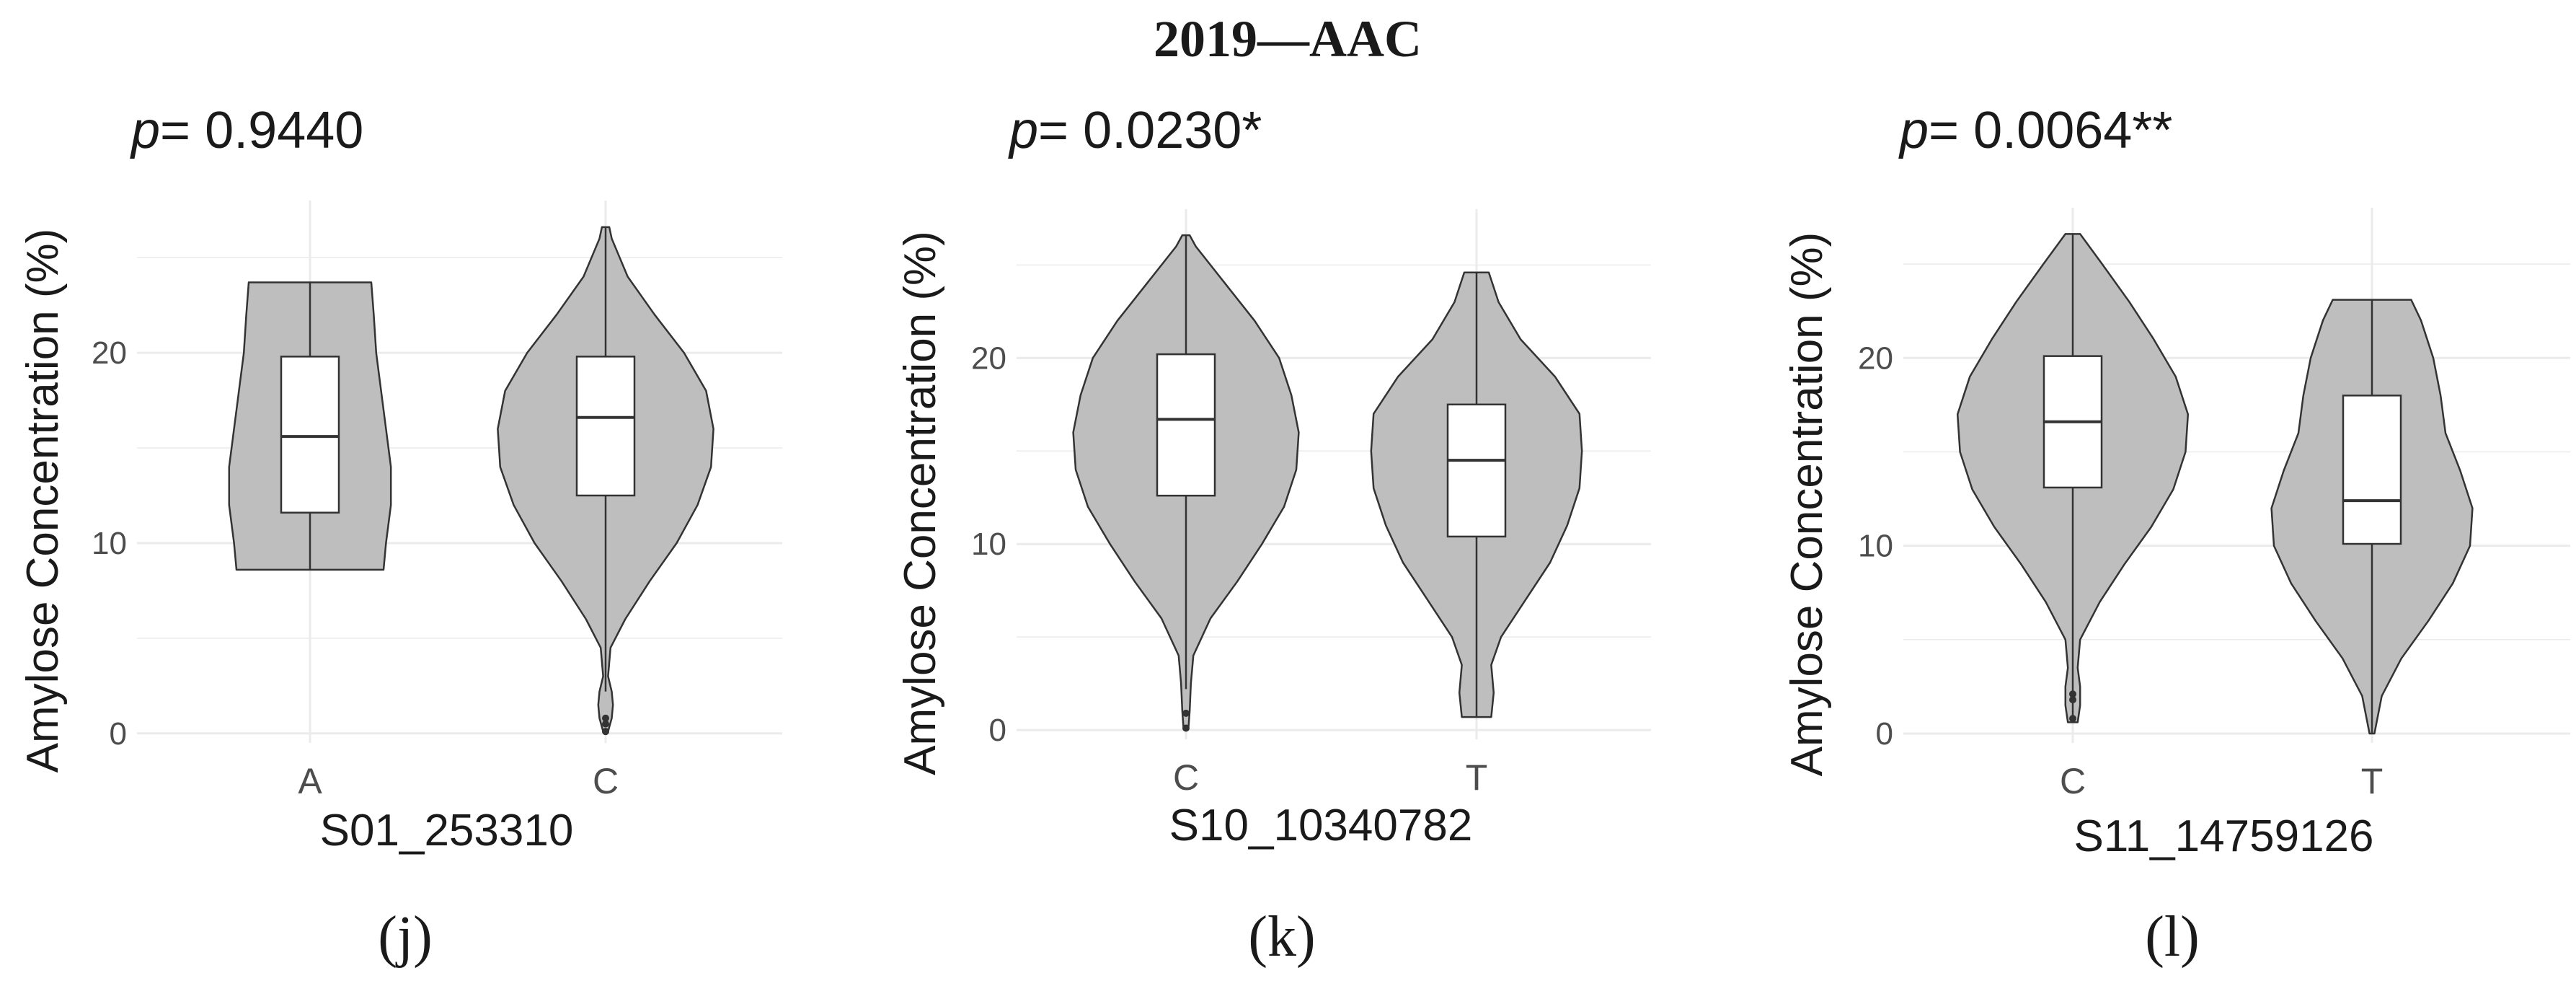 The image size is (2576, 986). Describe the element at coordinates (2223, 836) in the screenshot. I see `x-axis-title: S11_14759126` at that location.